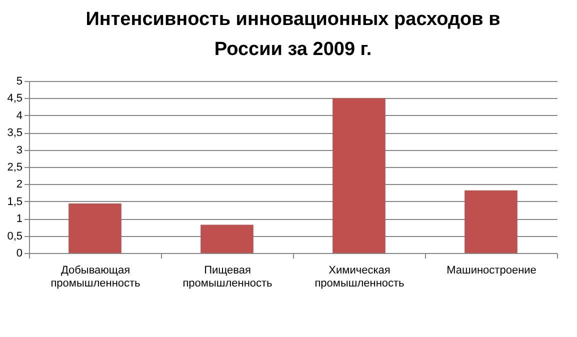 This screenshot has height=337, width=577. What do you see at coordinates (19, 116) in the screenshot?
I see `y-tick-label: 4` at bounding box center [19, 116].